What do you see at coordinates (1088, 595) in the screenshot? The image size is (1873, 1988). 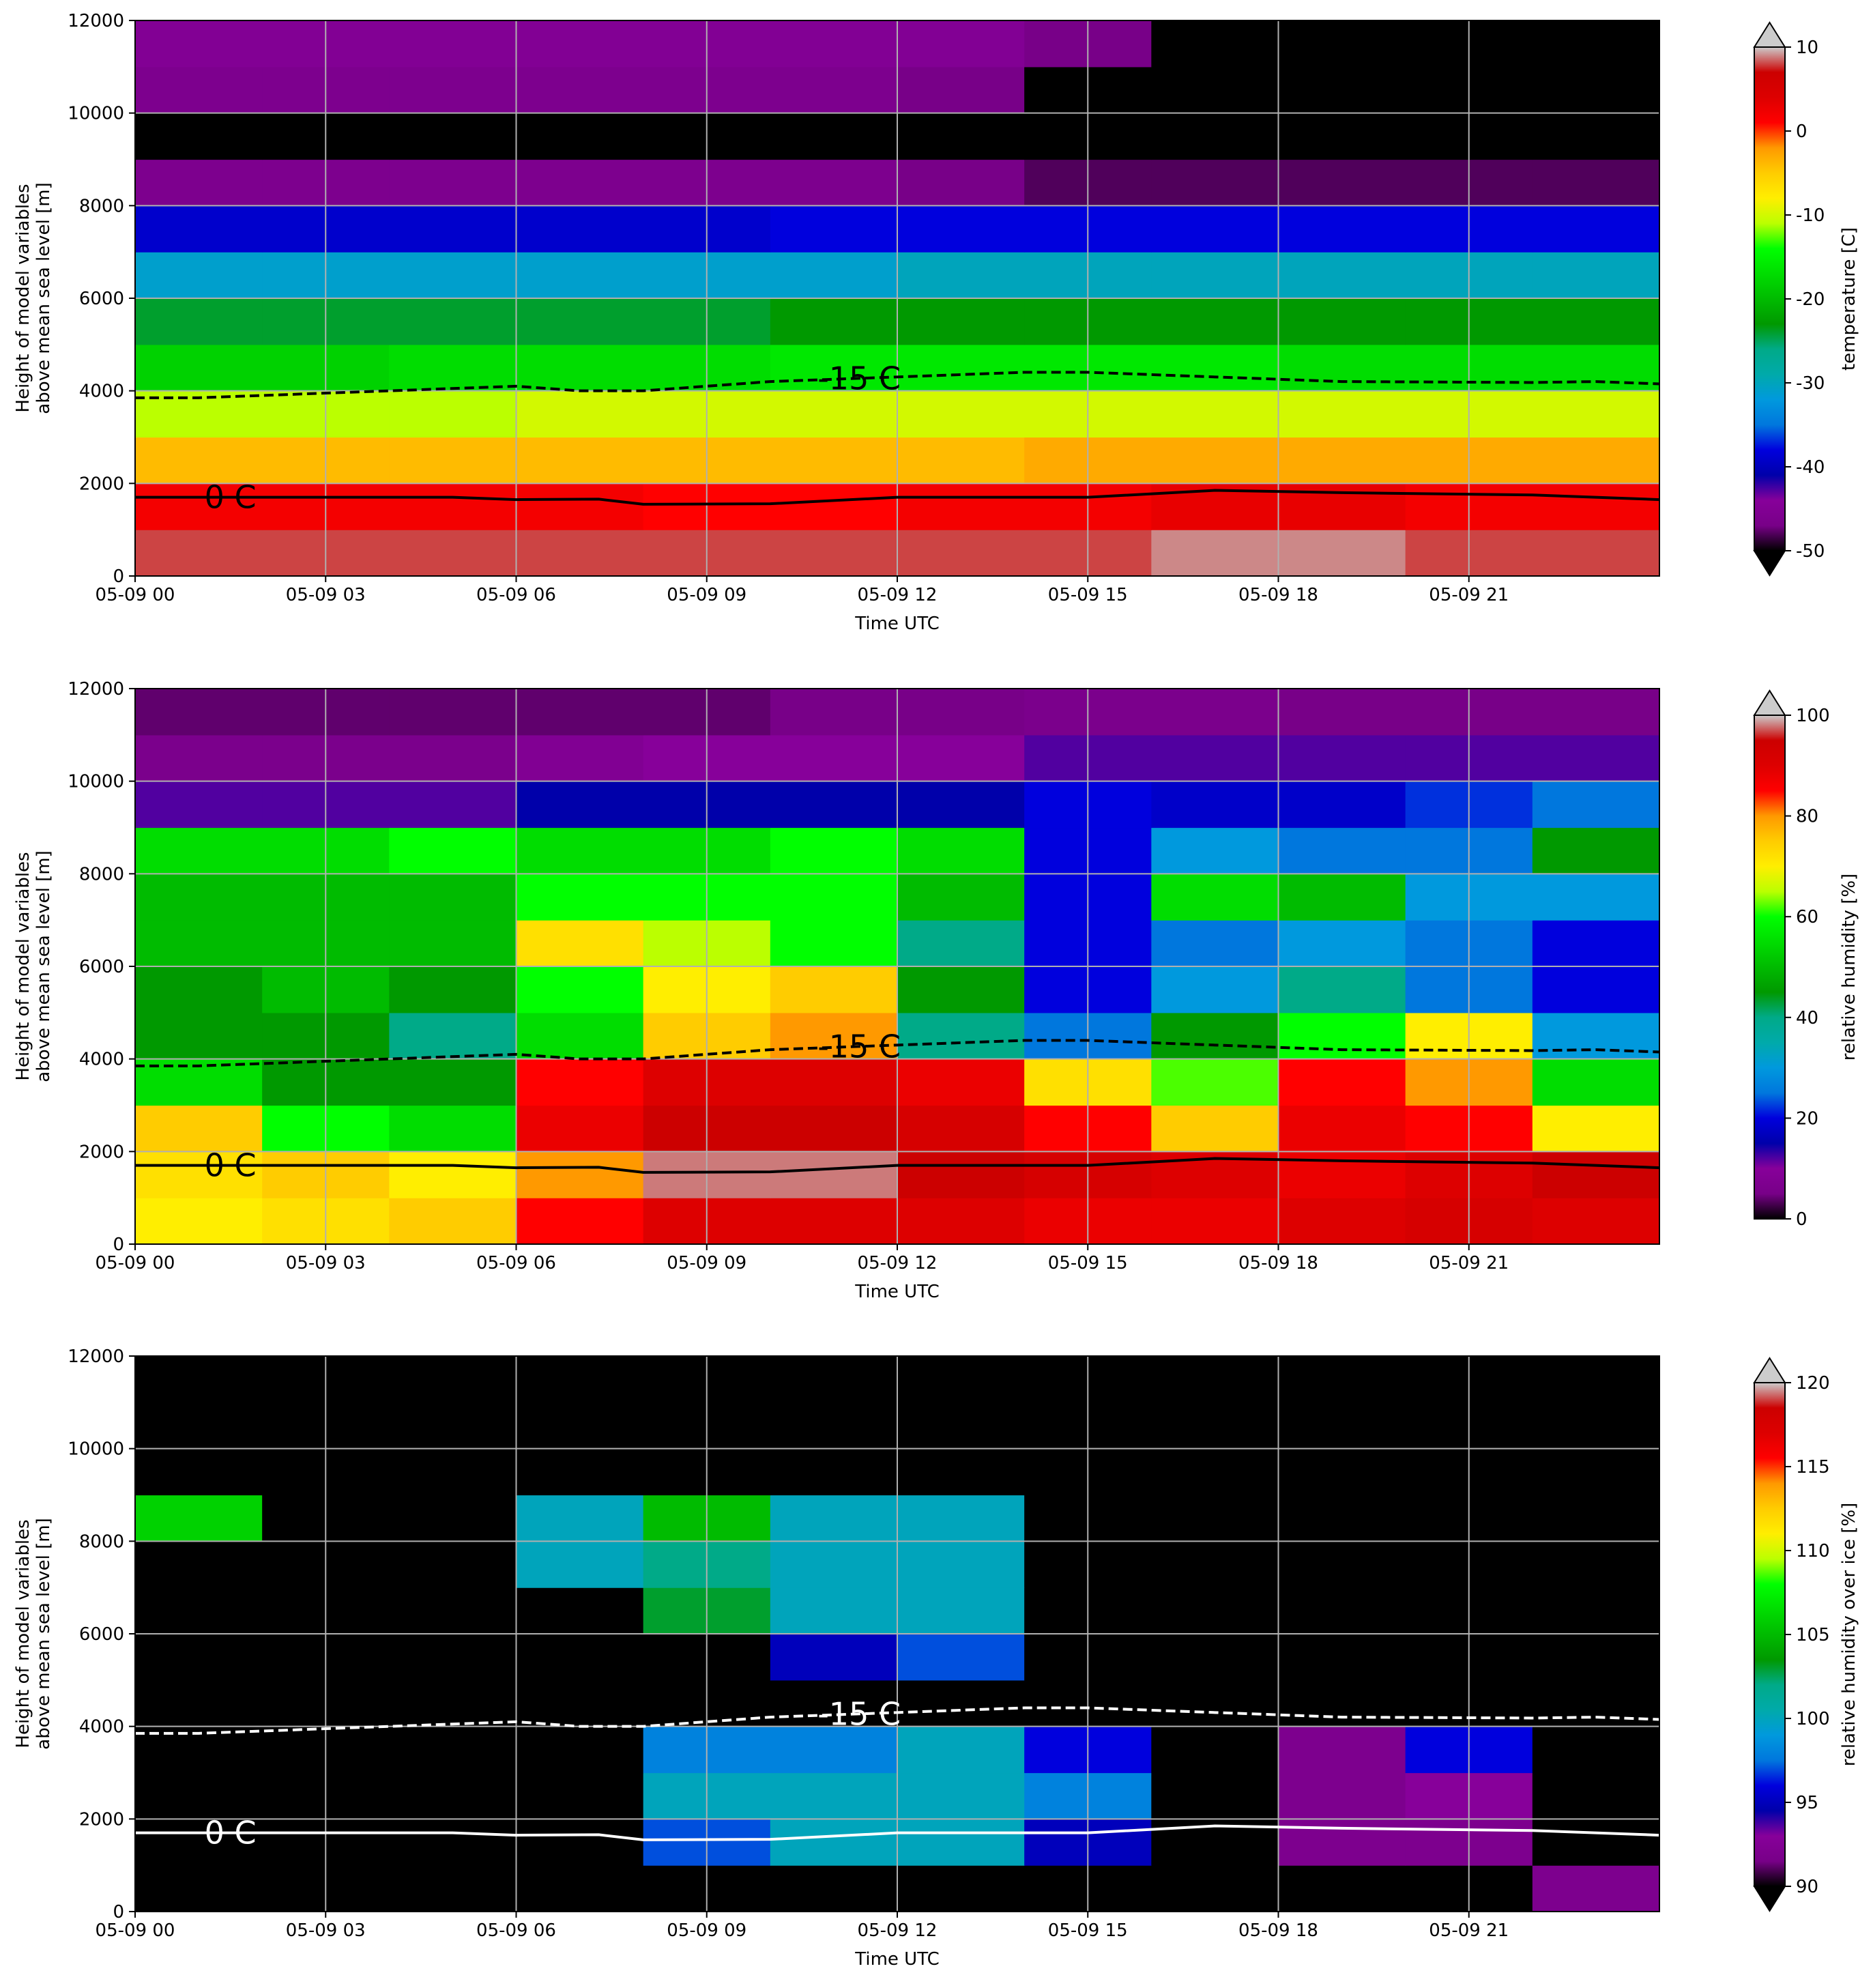 I see `x-tick-label: 05-09 15` at bounding box center [1088, 595].